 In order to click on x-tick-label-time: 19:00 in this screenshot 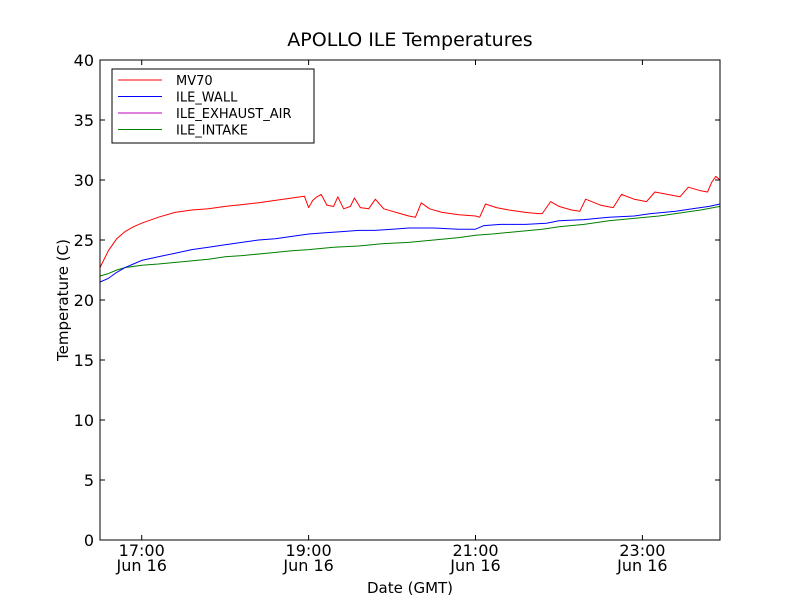, I will do `click(309, 550)`.